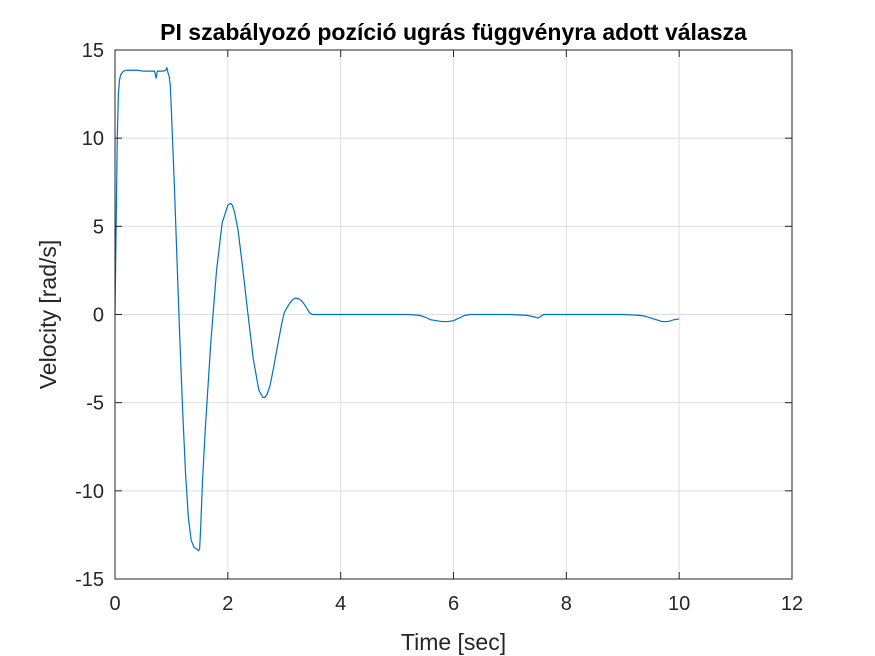  I want to click on y-tick-label: 15, so click(93, 51).